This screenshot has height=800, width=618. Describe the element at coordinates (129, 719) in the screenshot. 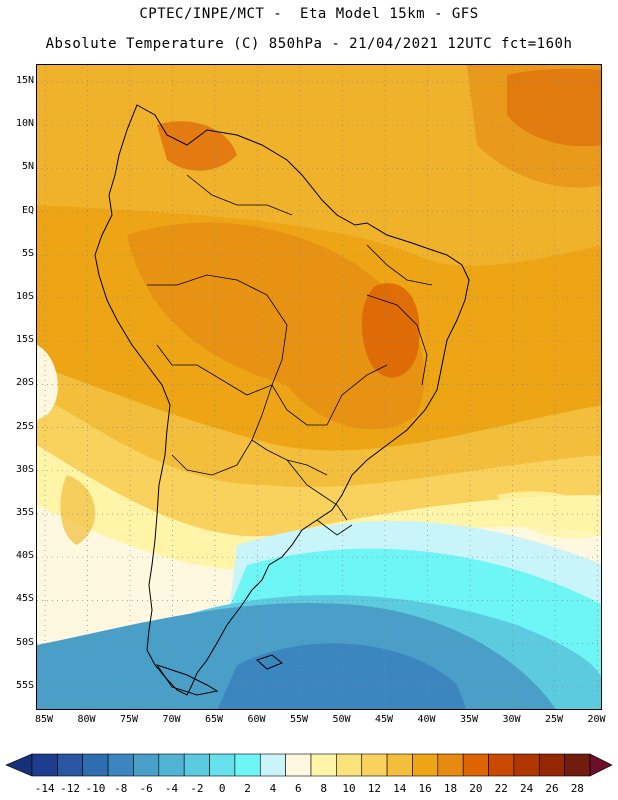

I see `lon-tick-label: 75W` at that location.